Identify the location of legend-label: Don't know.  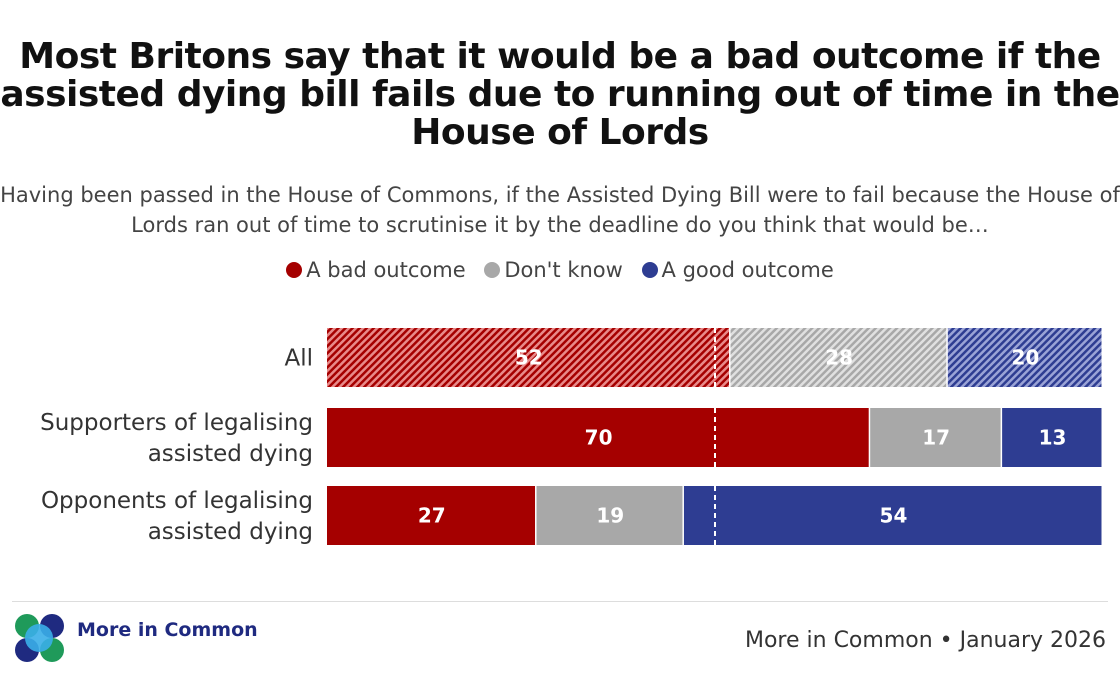
(563, 270).